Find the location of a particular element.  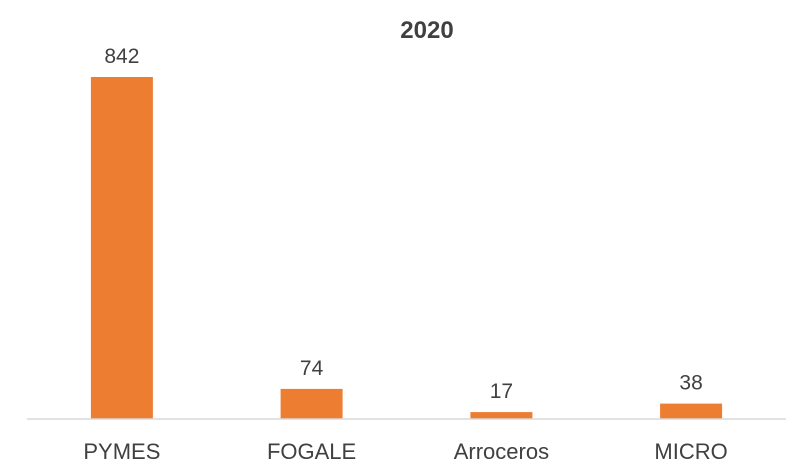

bar-micro is located at coordinates (691, 411).